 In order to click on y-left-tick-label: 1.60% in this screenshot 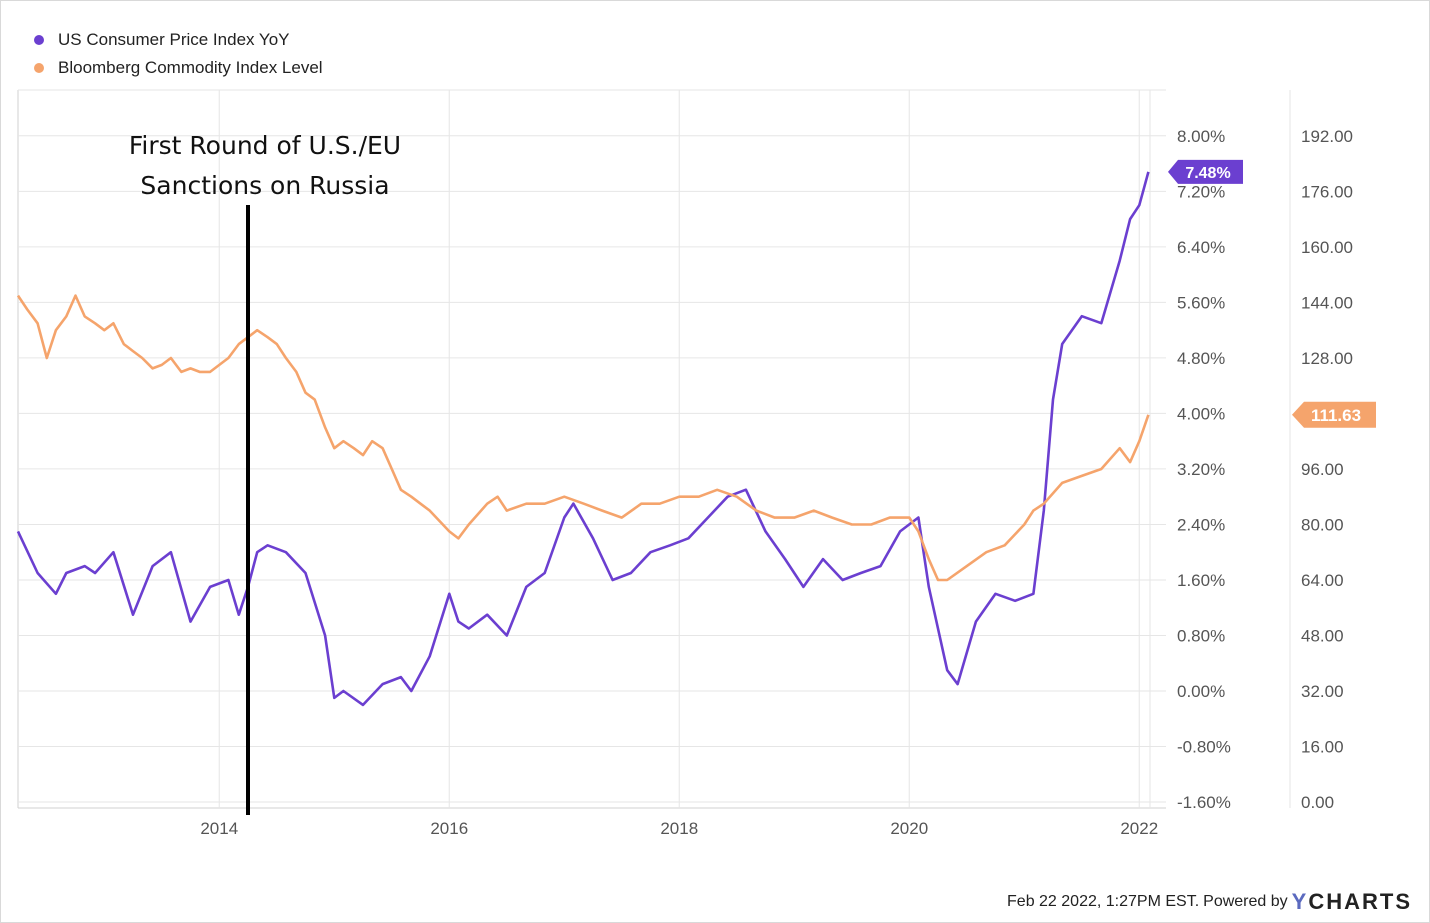, I will do `click(1201, 580)`.